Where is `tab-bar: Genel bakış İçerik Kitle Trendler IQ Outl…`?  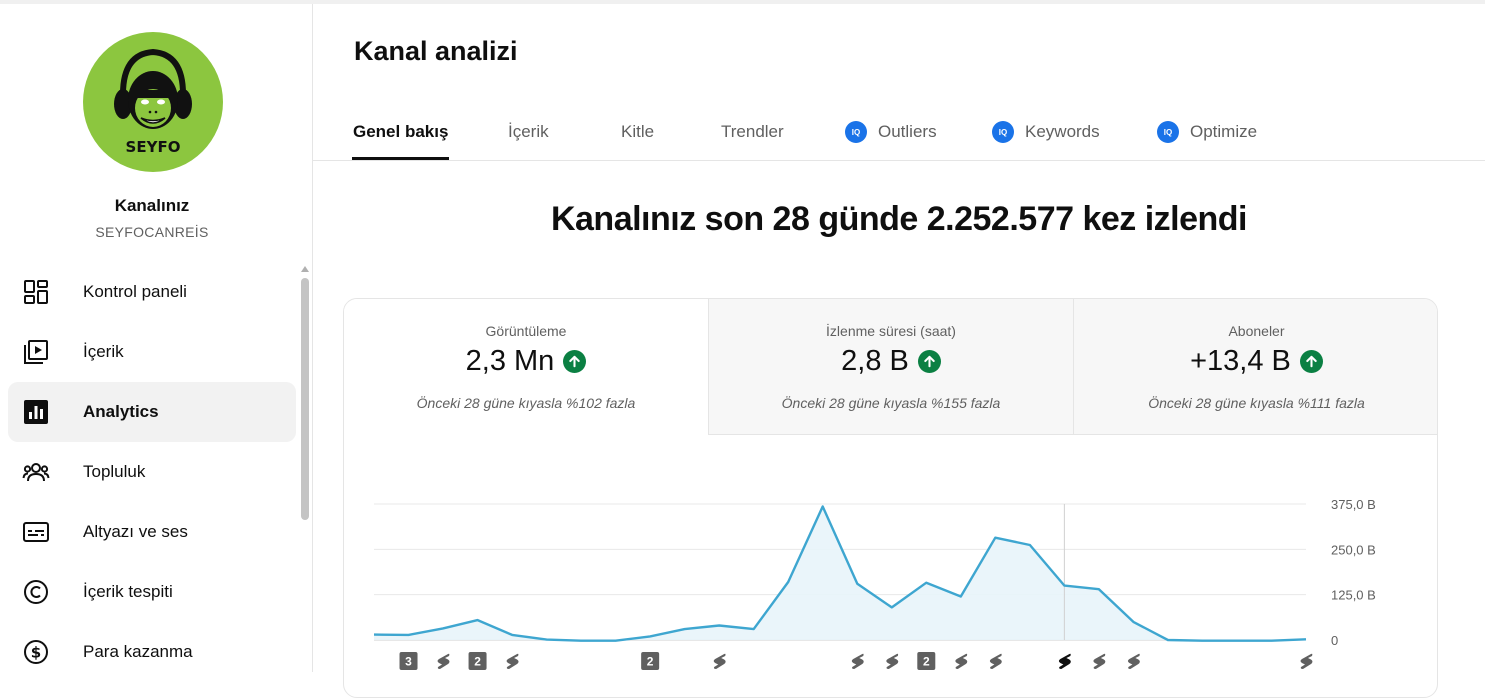
tab-bar: Genel bakış İçerik Kitle Trendler IQ Outl… is located at coordinates (899, 132).